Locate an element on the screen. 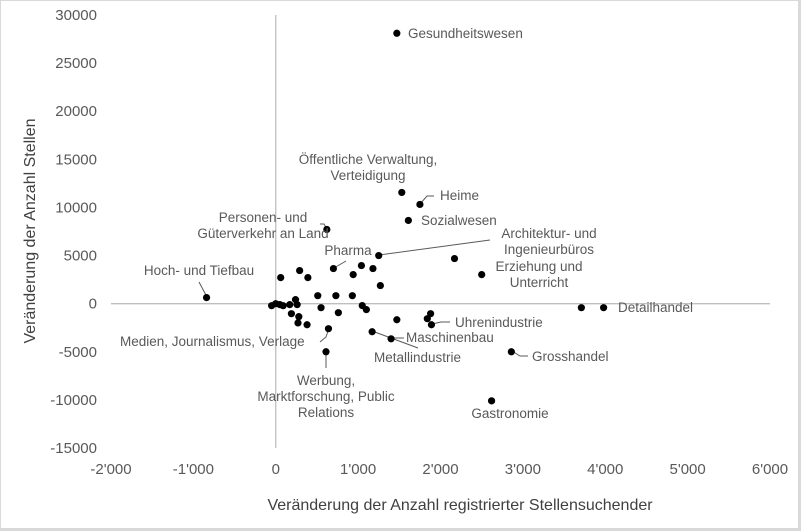 Image resolution: width=801 pixels, height=531 pixels. point-label: Pharma is located at coordinates (348, 250).